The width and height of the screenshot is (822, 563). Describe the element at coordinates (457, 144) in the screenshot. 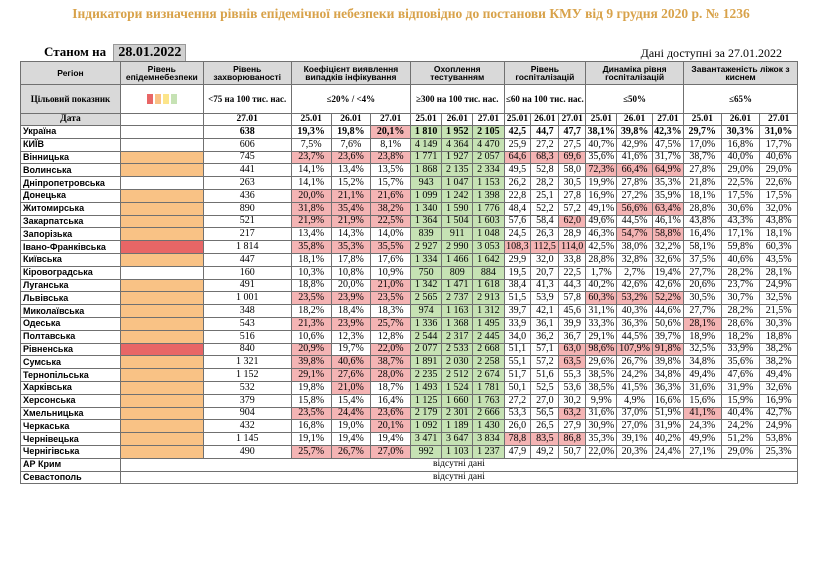

I see `tst-cell: 4 364` at that location.